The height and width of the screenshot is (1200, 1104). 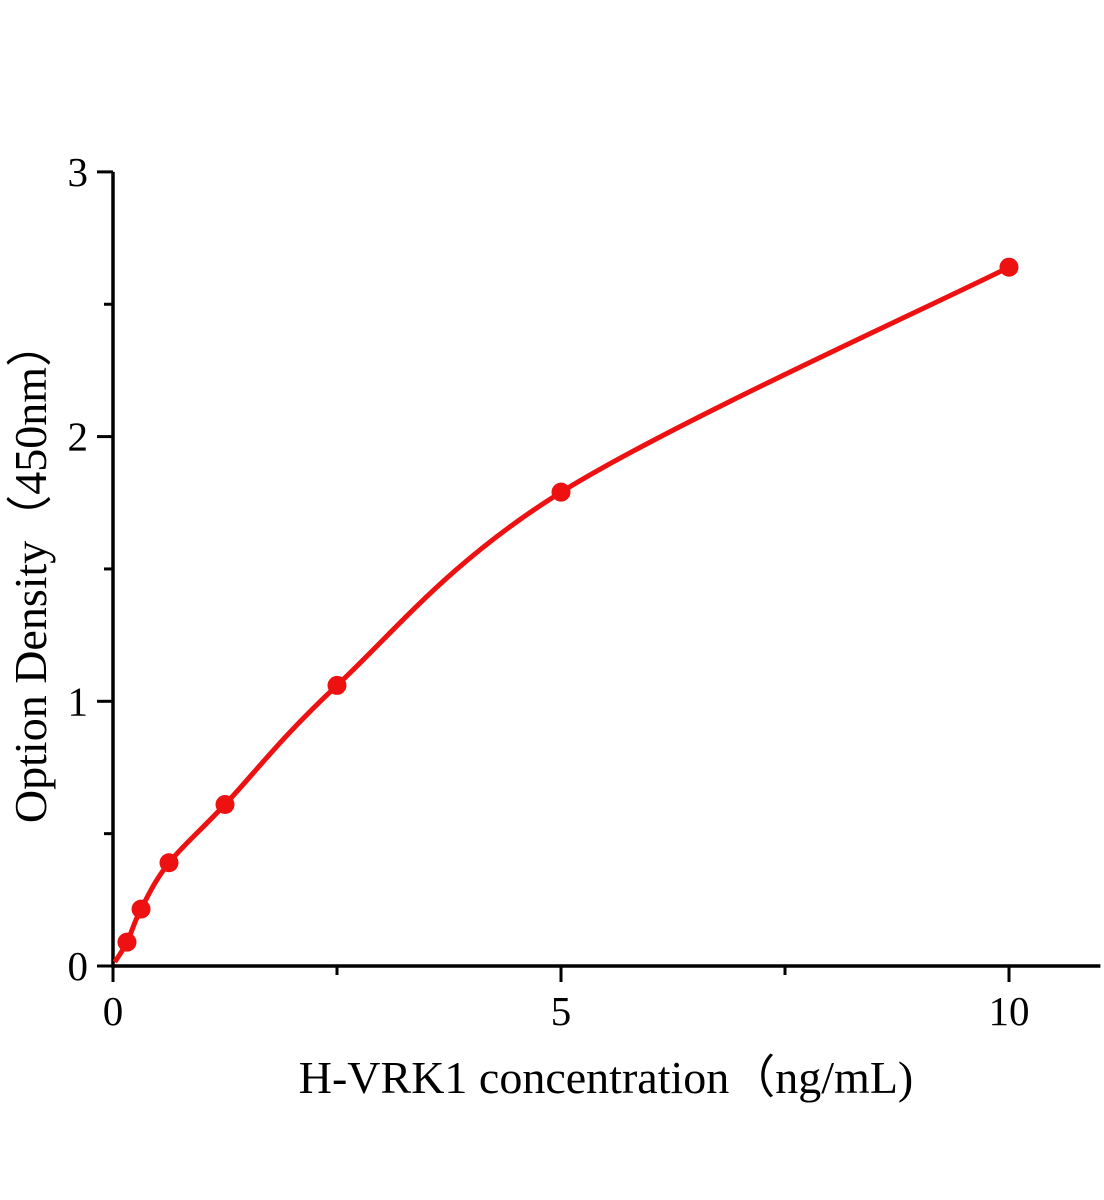 I want to click on y-axis-tick-label: 0, so click(x=78, y=966).